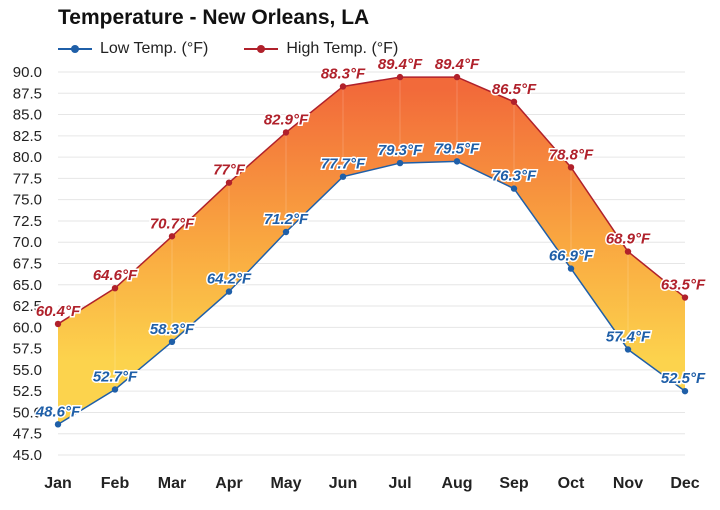 The image size is (720, 510). Describe the element at coordinates (285, 483) in the screenshot. I see `x-tick-label: May` at that location.